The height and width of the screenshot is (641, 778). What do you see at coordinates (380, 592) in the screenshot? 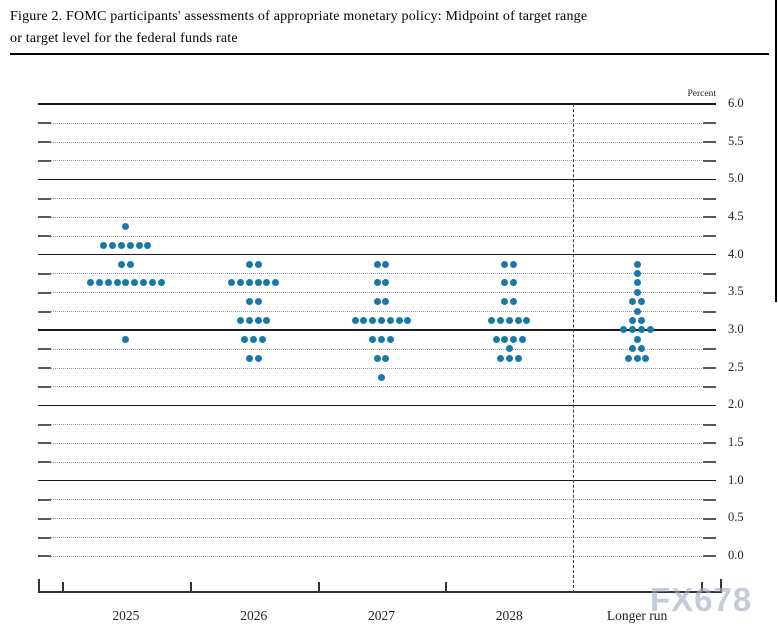
I see `x-axis-line` at bounding box center [380, 592].